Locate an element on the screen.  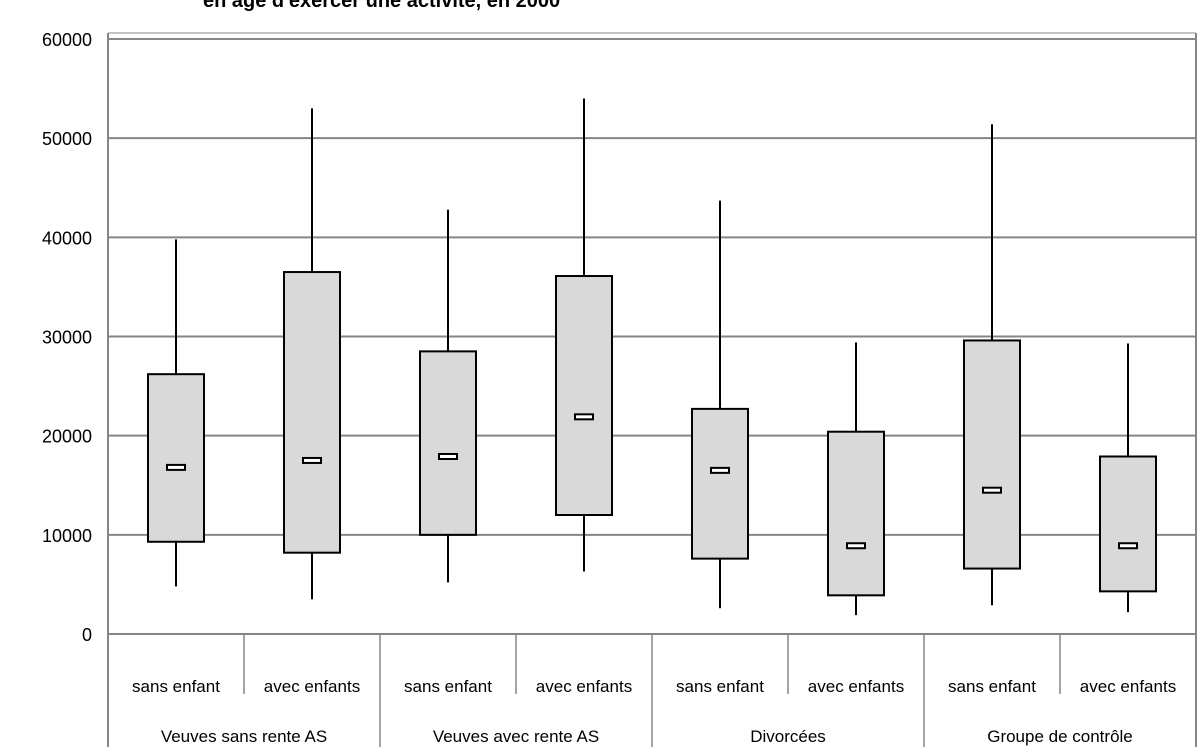
y-tick-label: 30000 is located at coordinates (67, 338).